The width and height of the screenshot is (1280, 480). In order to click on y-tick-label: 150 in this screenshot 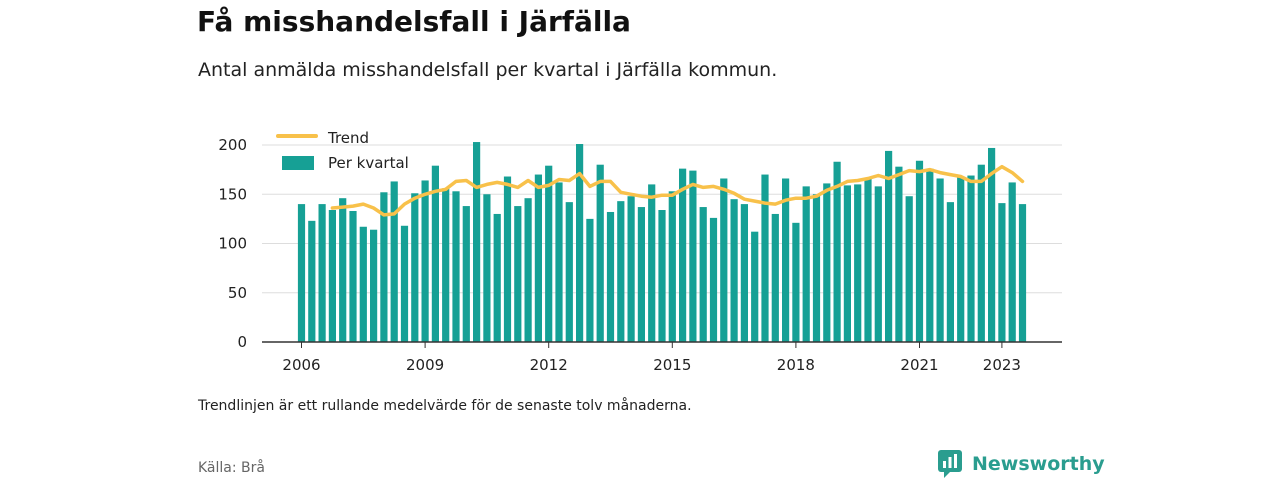, I will do `click(232, 194)`.